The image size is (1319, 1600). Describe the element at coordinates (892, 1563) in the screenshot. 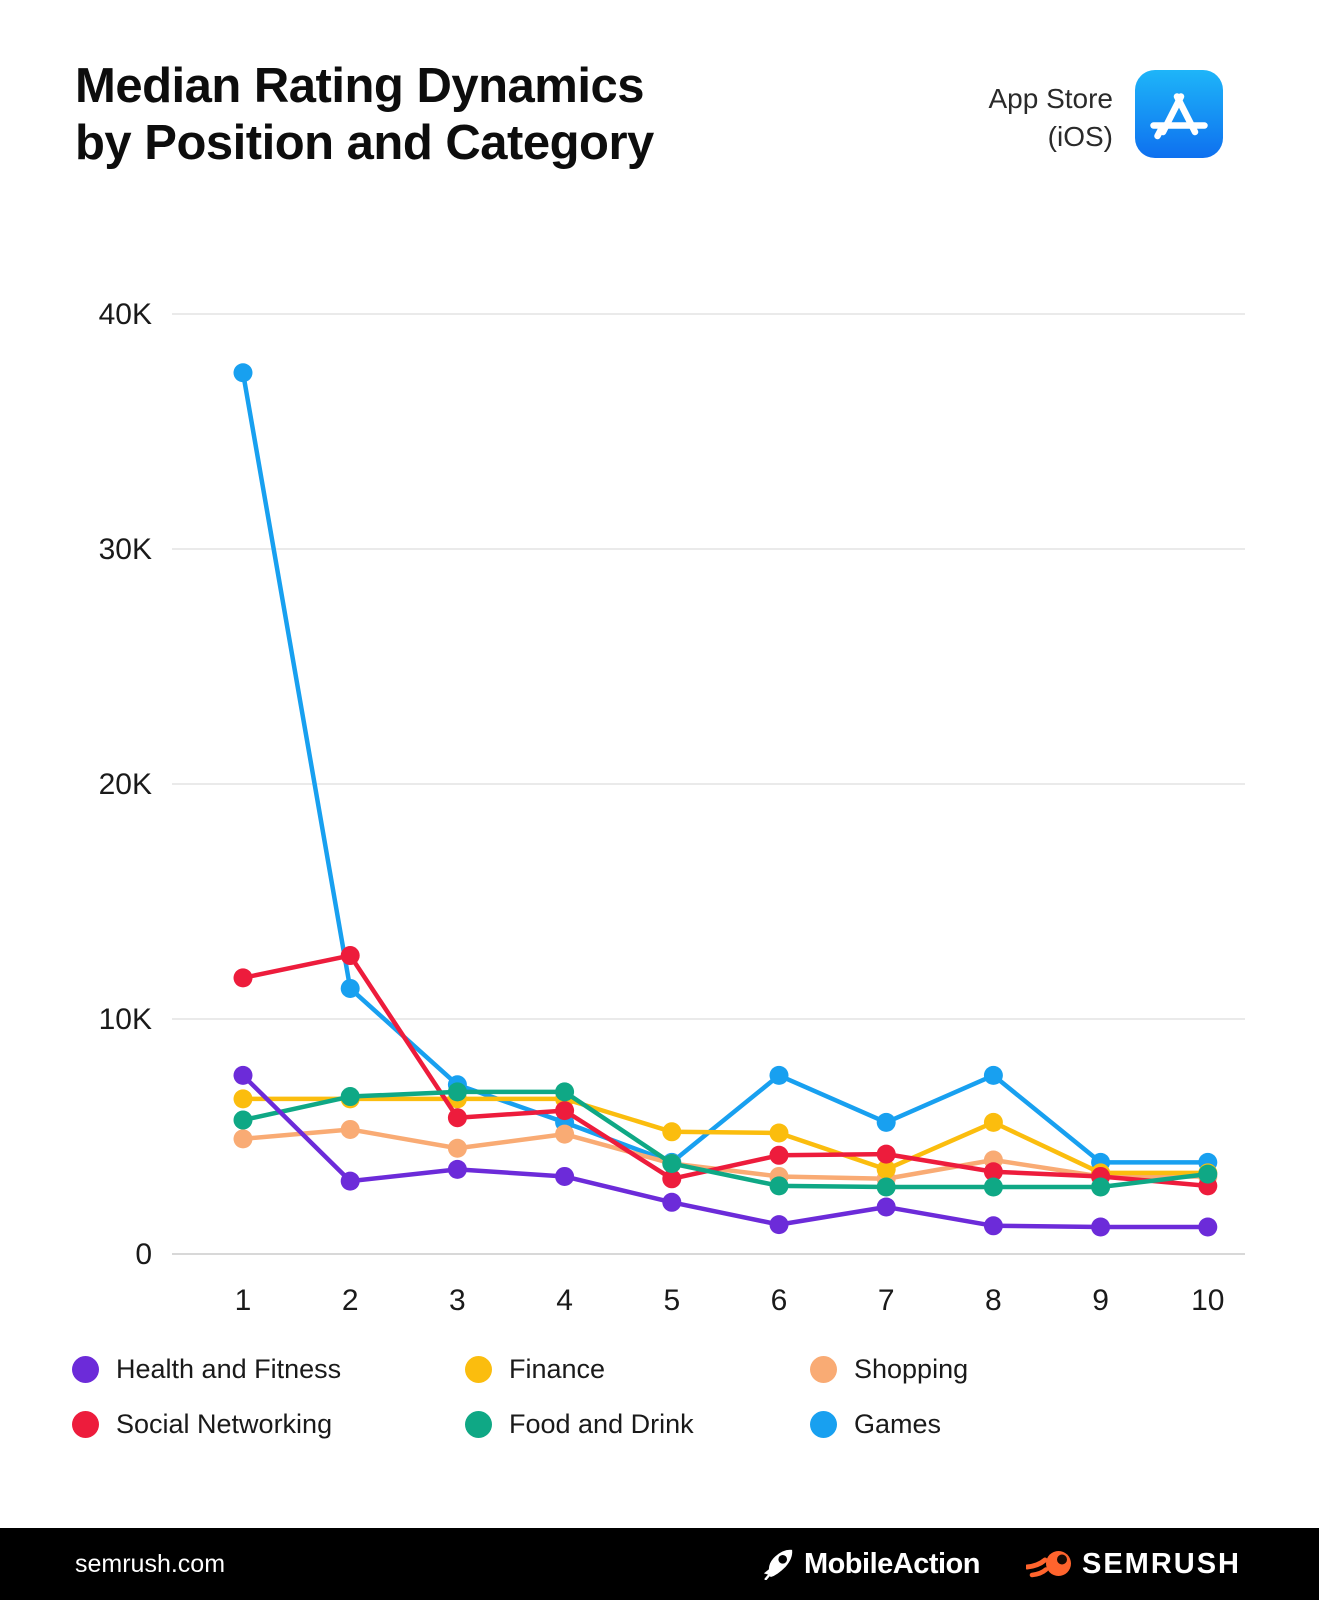

I see `mobileaction-wordmark: MobileAction` at that location.